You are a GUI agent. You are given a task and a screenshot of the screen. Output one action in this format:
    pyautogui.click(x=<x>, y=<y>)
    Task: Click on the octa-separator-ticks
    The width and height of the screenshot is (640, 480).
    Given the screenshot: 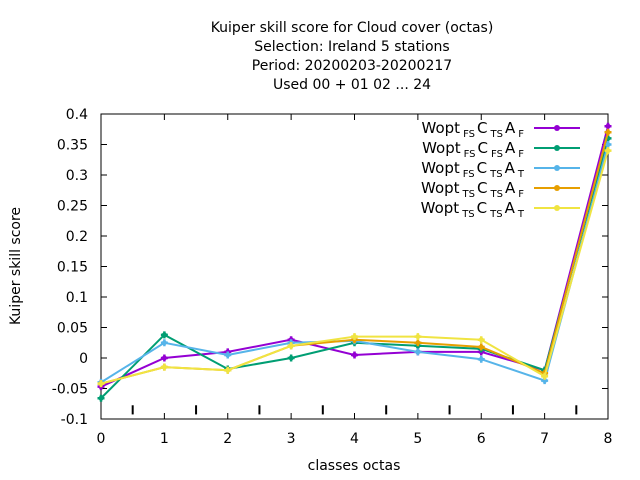 What is the action you would take?
    pyautogui.click(x=354, y=410)
    